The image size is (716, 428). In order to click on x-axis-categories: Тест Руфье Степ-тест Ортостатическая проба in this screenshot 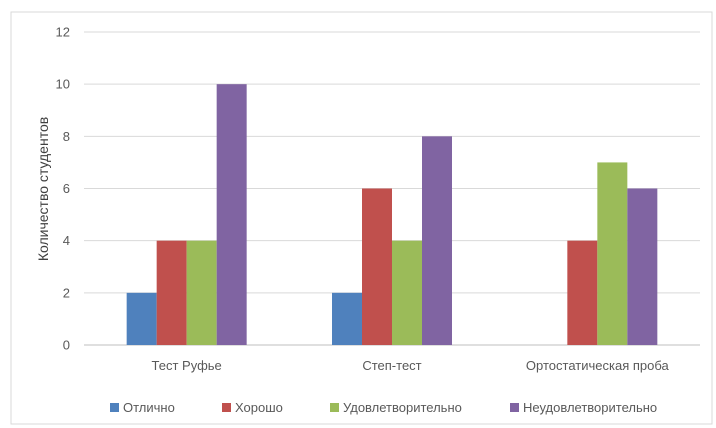, I will do `click(411, 365)`.